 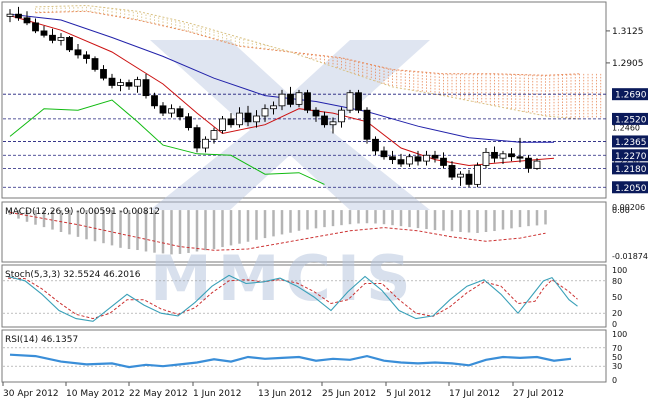 What do you see at coordinates (626, 161) in the screenshot?
I see `price-tick-label: 1.2230` at bounding box center [626, 161].